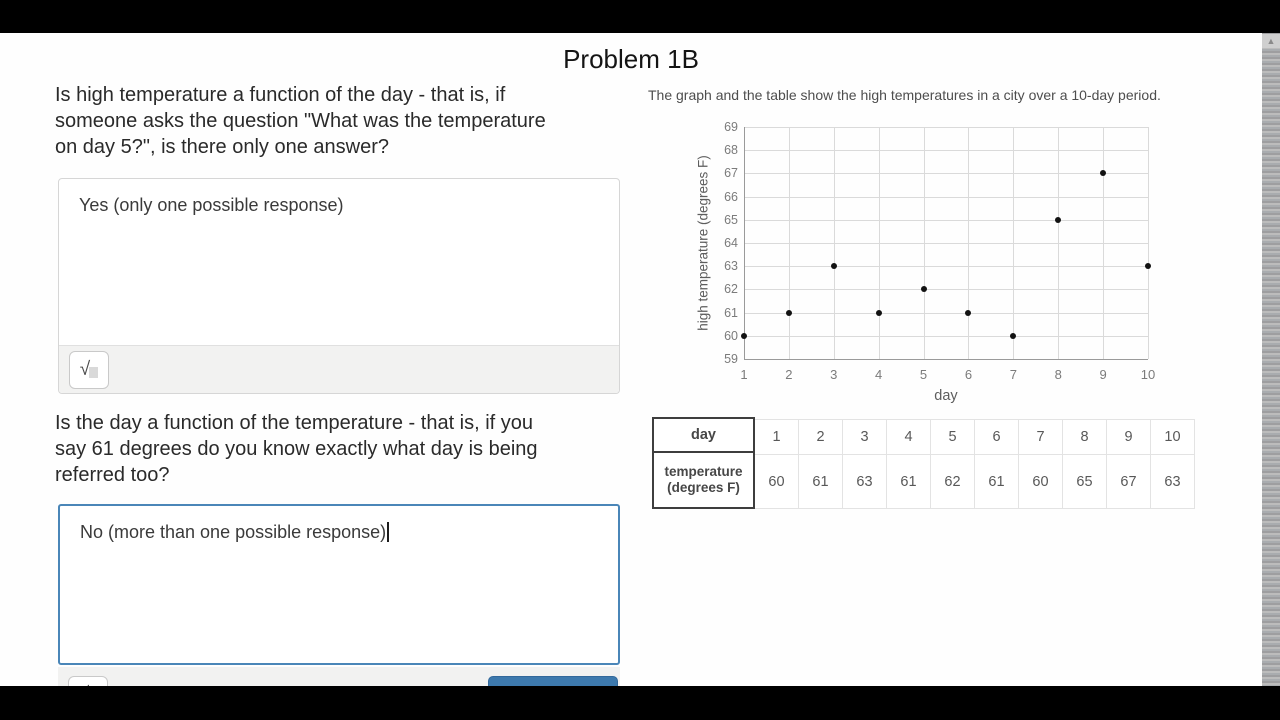 This screenshot has height=720, width=1280. What do you see at coordinates (997, 437) in the screenshot?
I see `table-day-cell: 6` at bounding box center [997, 437].